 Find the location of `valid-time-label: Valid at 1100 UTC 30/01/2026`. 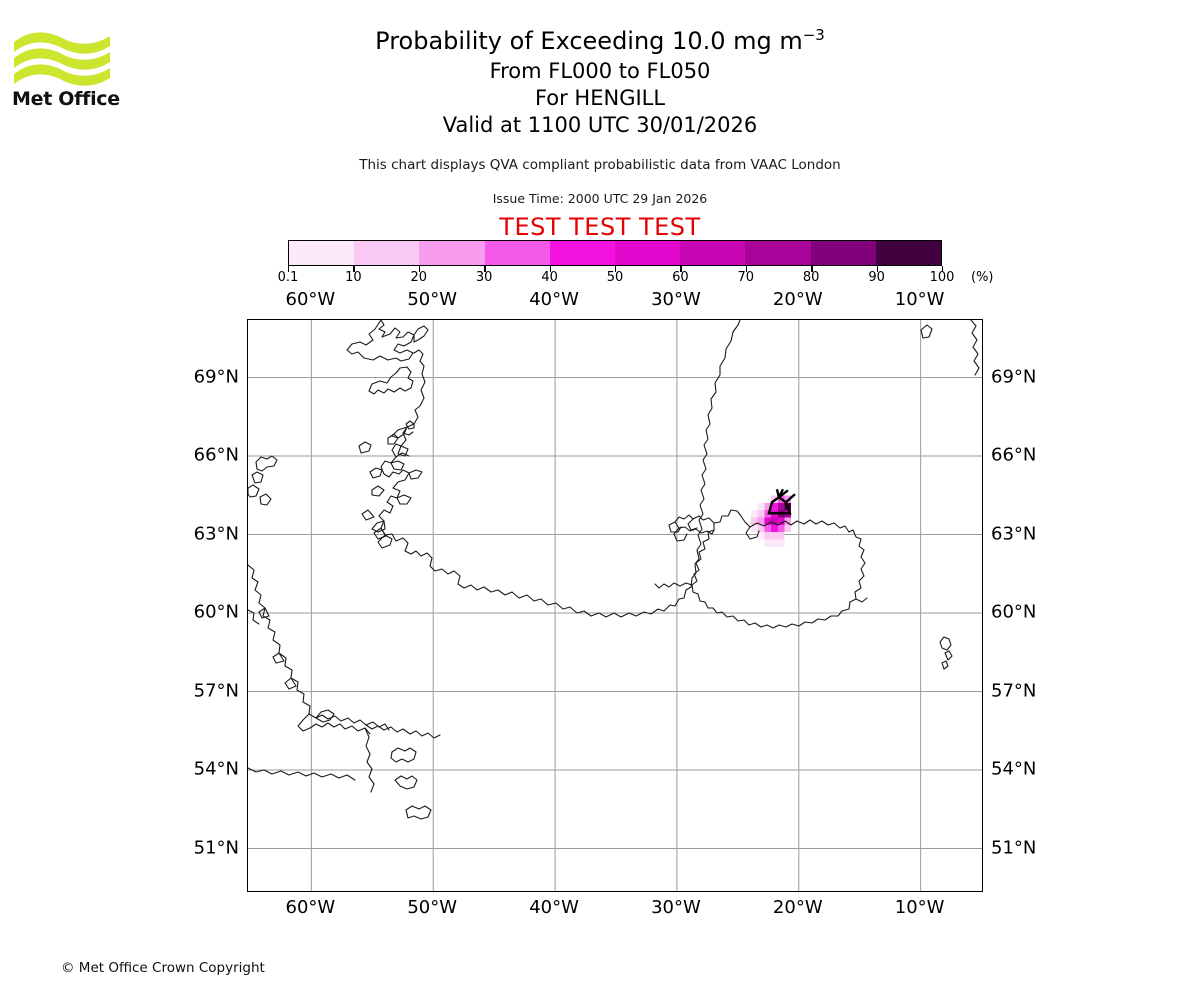

valid-time-label: Valid at 1100 UTC 30/01/2026 is located at coordinates (600, 125).